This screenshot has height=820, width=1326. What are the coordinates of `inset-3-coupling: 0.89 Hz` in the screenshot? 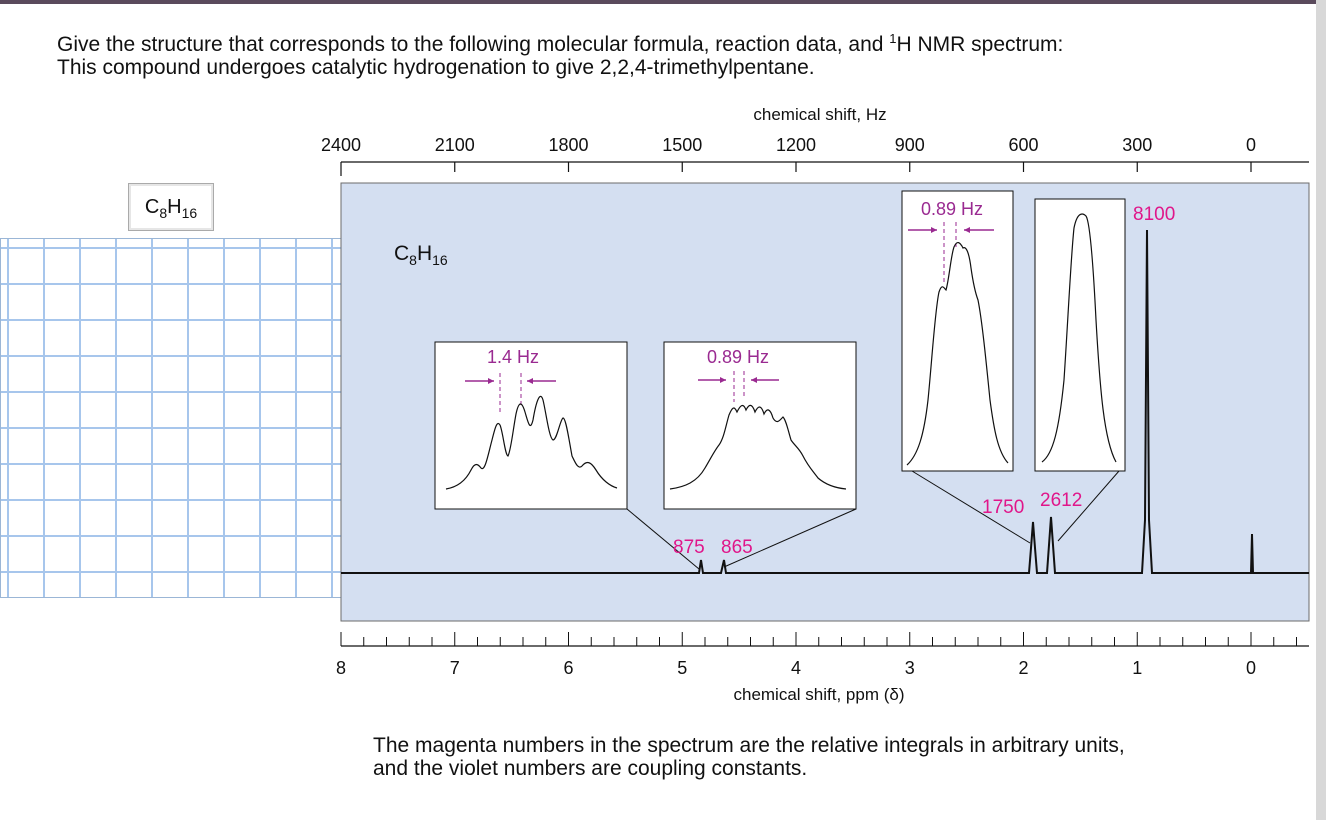 It's located at (952, 209).